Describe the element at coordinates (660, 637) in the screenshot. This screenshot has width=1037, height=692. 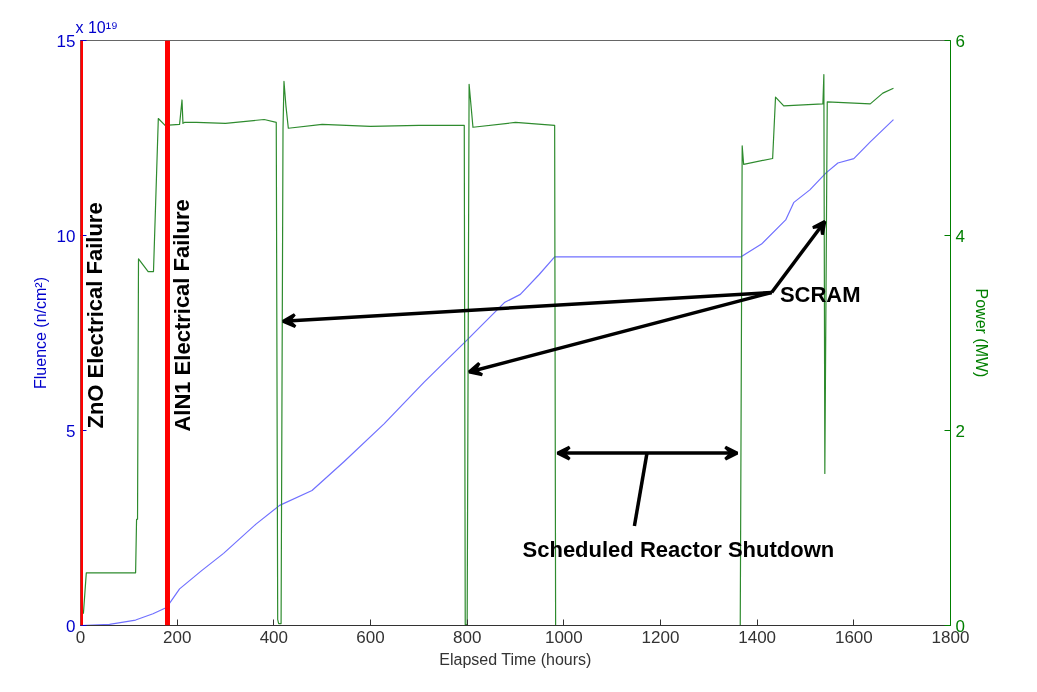
I see `x-tick-label: 1200` at that location.